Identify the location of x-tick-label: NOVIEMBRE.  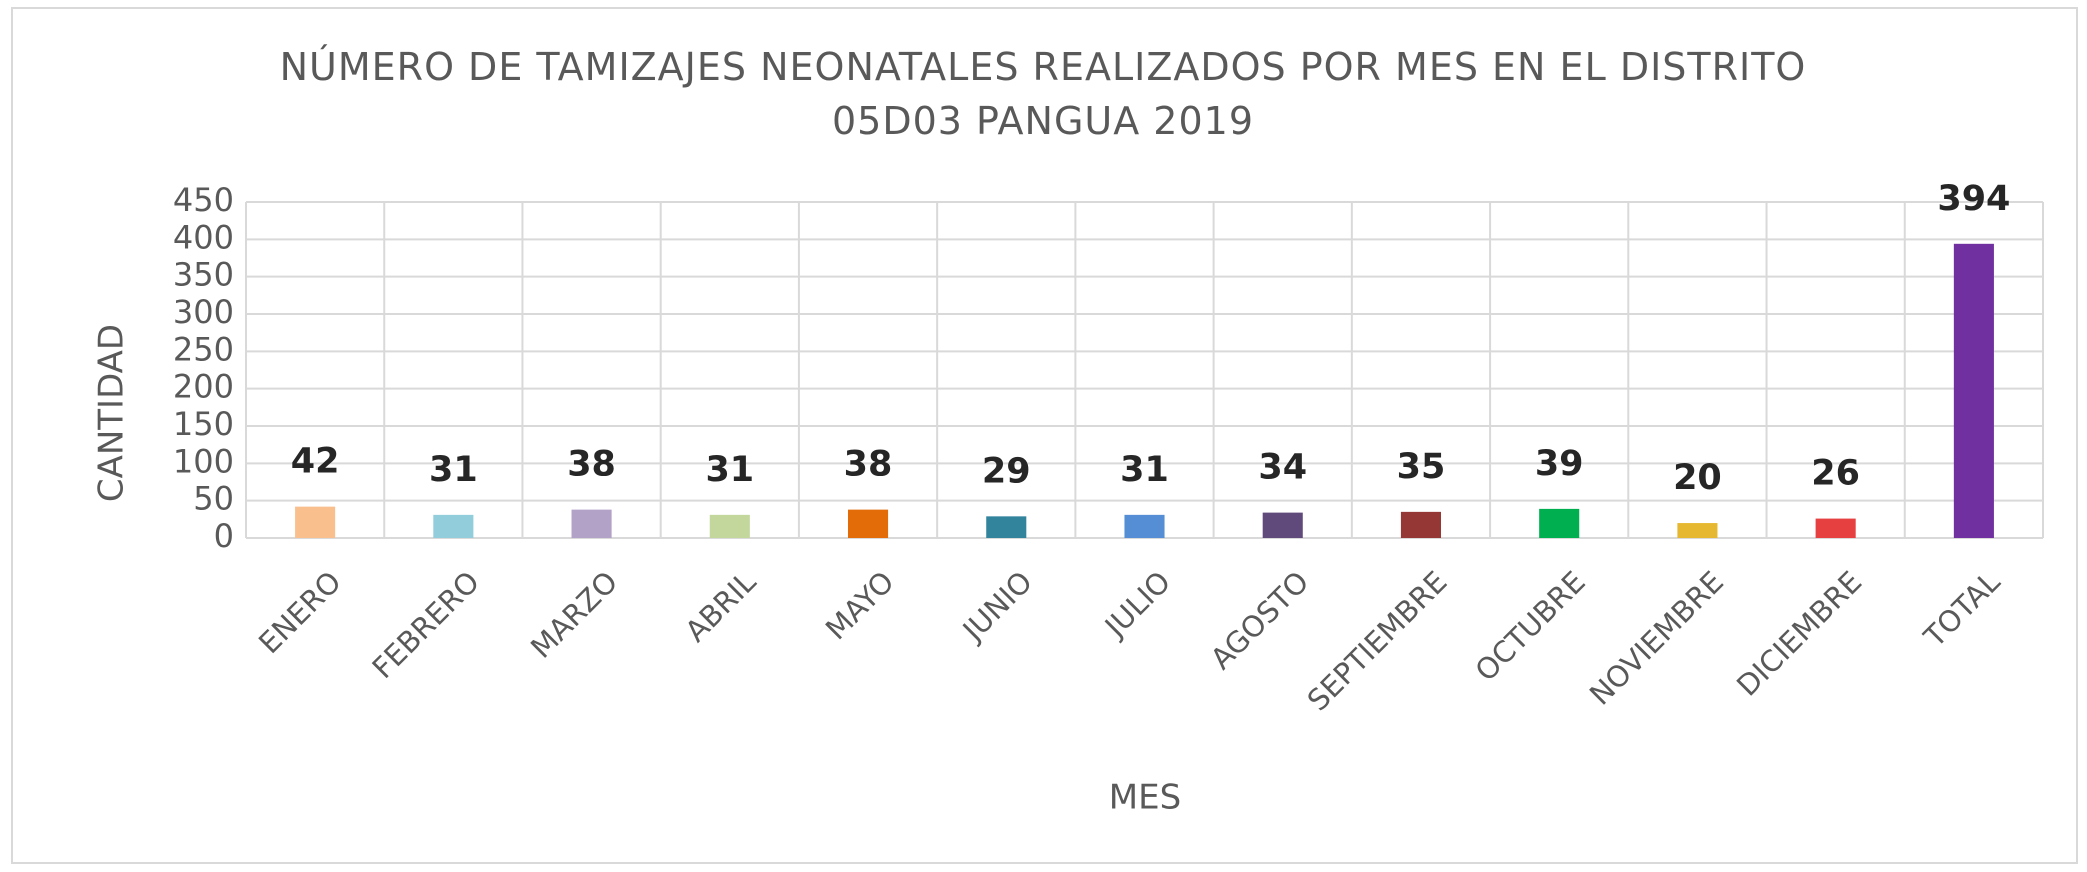
(1656, 638).